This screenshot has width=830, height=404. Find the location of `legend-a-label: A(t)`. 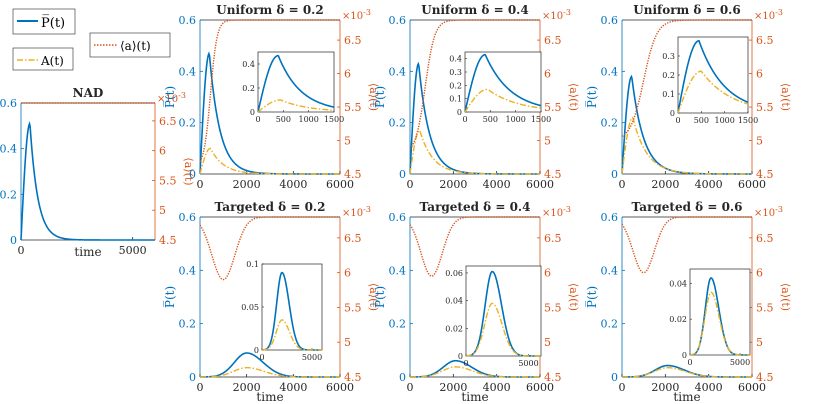

legend-a-label: A(t) is located at coordinates (52, 61).